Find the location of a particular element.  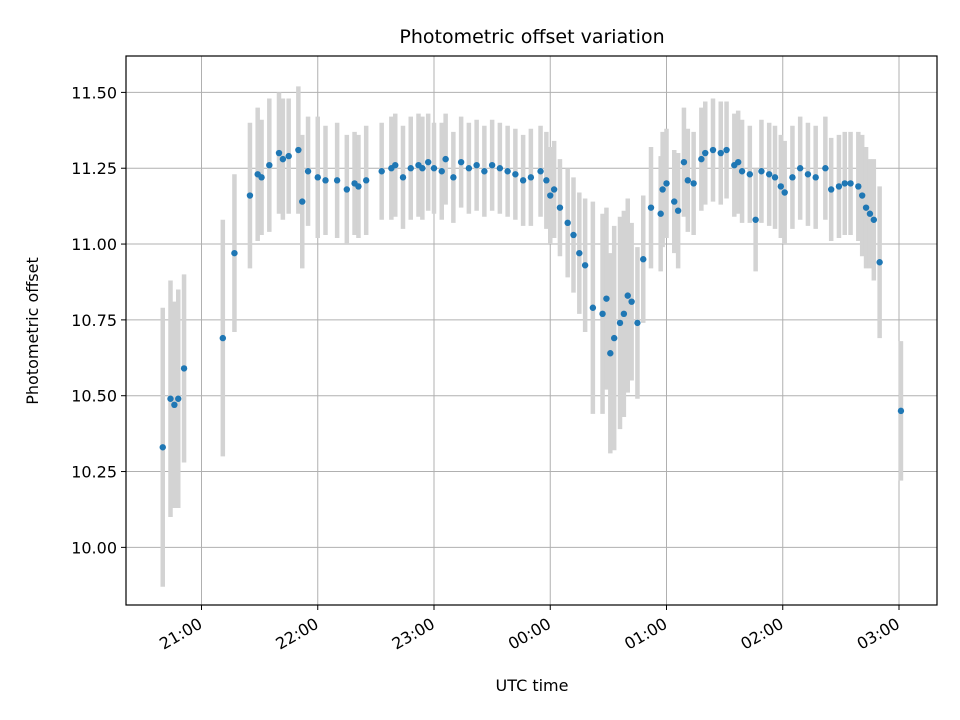

y-axis-ticks: 10.00 10.25 10.50 10.75 11.00 11.25 11.50 is located at coordinates (98, 320).